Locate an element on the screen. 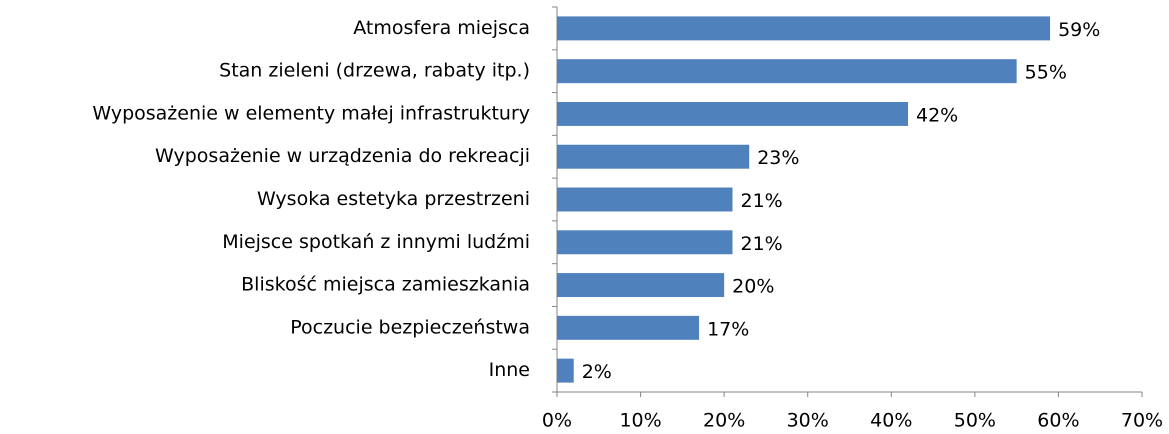 The width and height of the screenshot is (1169, 434). x-tick-label: 60% is located at coordinates (1058, 421).